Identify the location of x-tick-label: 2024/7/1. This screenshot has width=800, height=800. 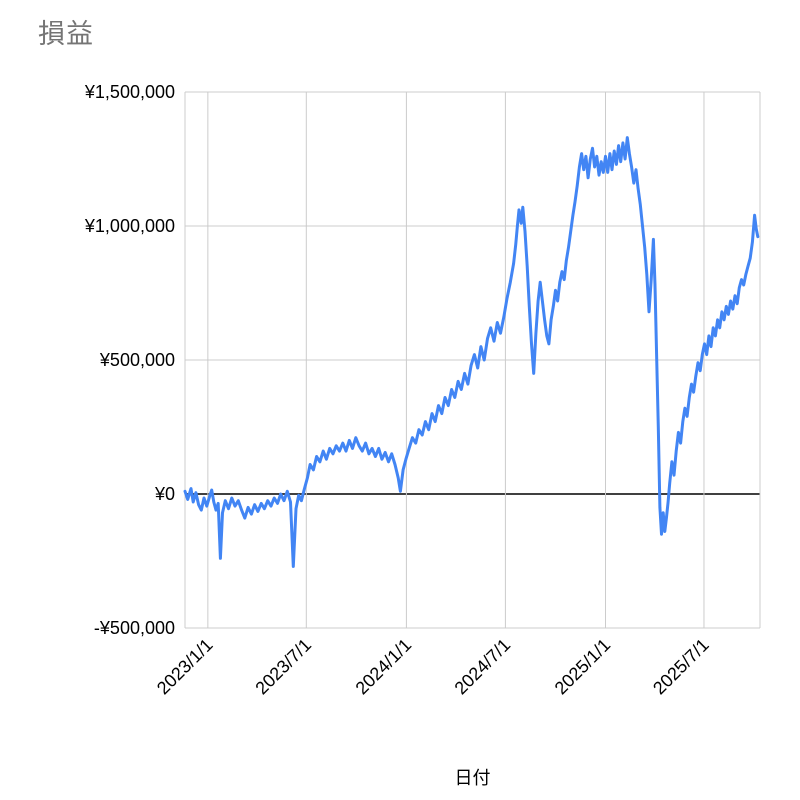
(483, 667).